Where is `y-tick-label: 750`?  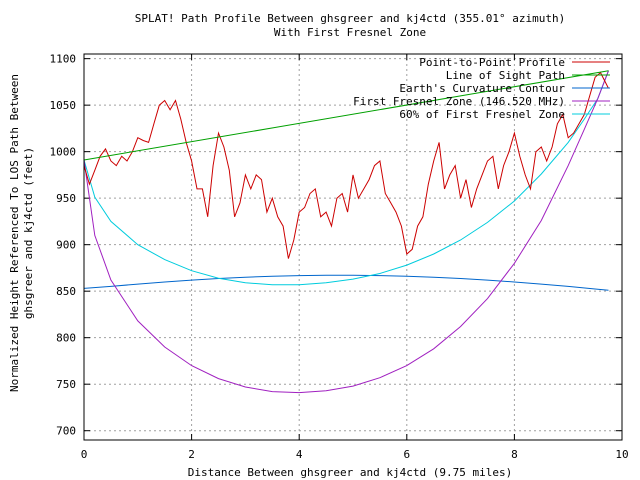
y-tick-label: 750 is located at coordinates (66, 384).